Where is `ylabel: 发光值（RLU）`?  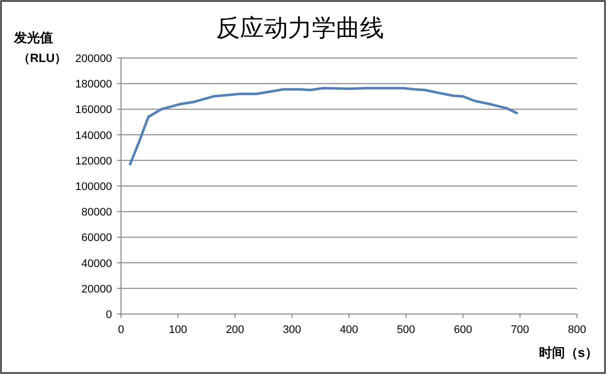 ylabel: 发光值（RLU） is located at coordinates (40, 47).